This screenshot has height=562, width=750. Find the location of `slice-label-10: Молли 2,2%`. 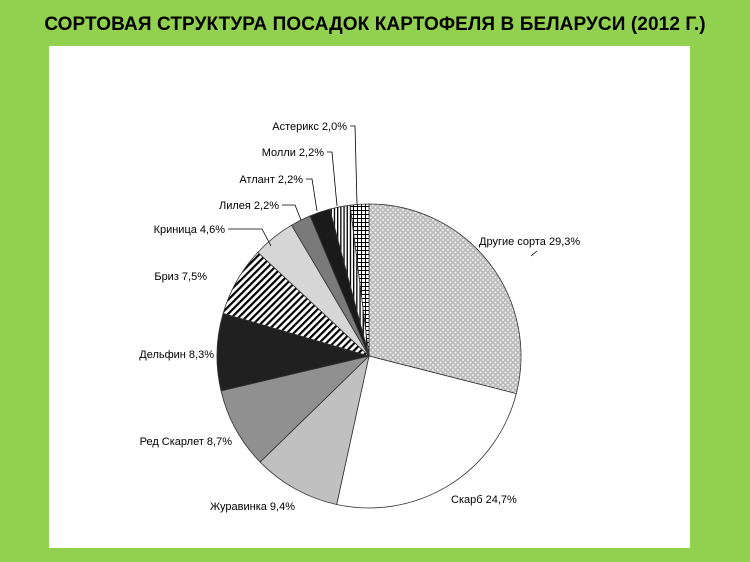

slice-label-10: Молли 2,2% is located at coordinates (293, 153).